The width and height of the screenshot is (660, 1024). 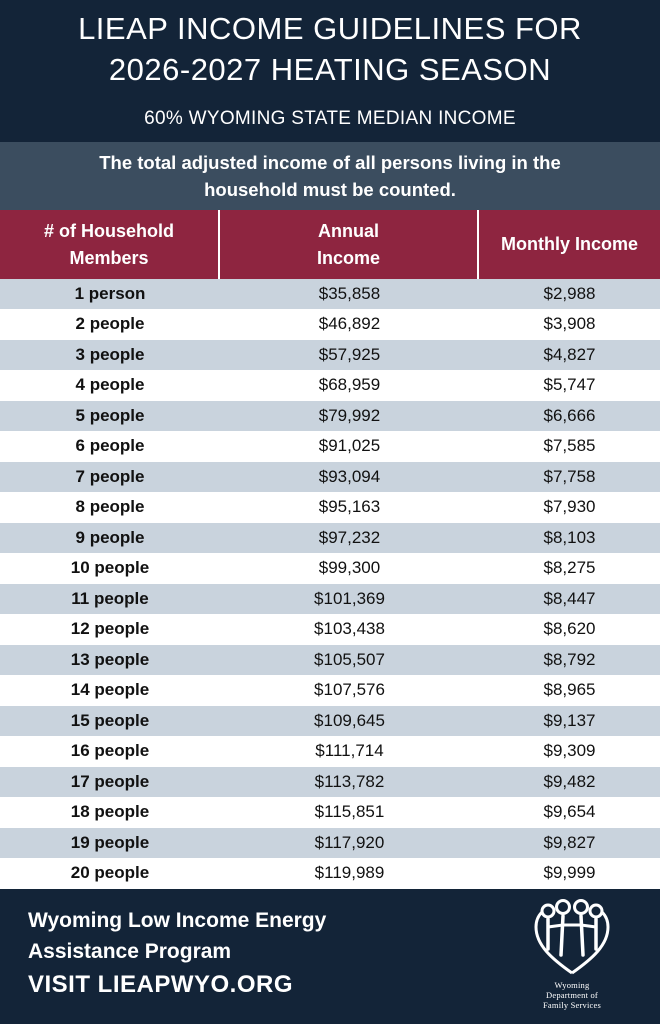 I want to click on table-row: 16 people $111,714 $9,309, so click(x=330, y=752).